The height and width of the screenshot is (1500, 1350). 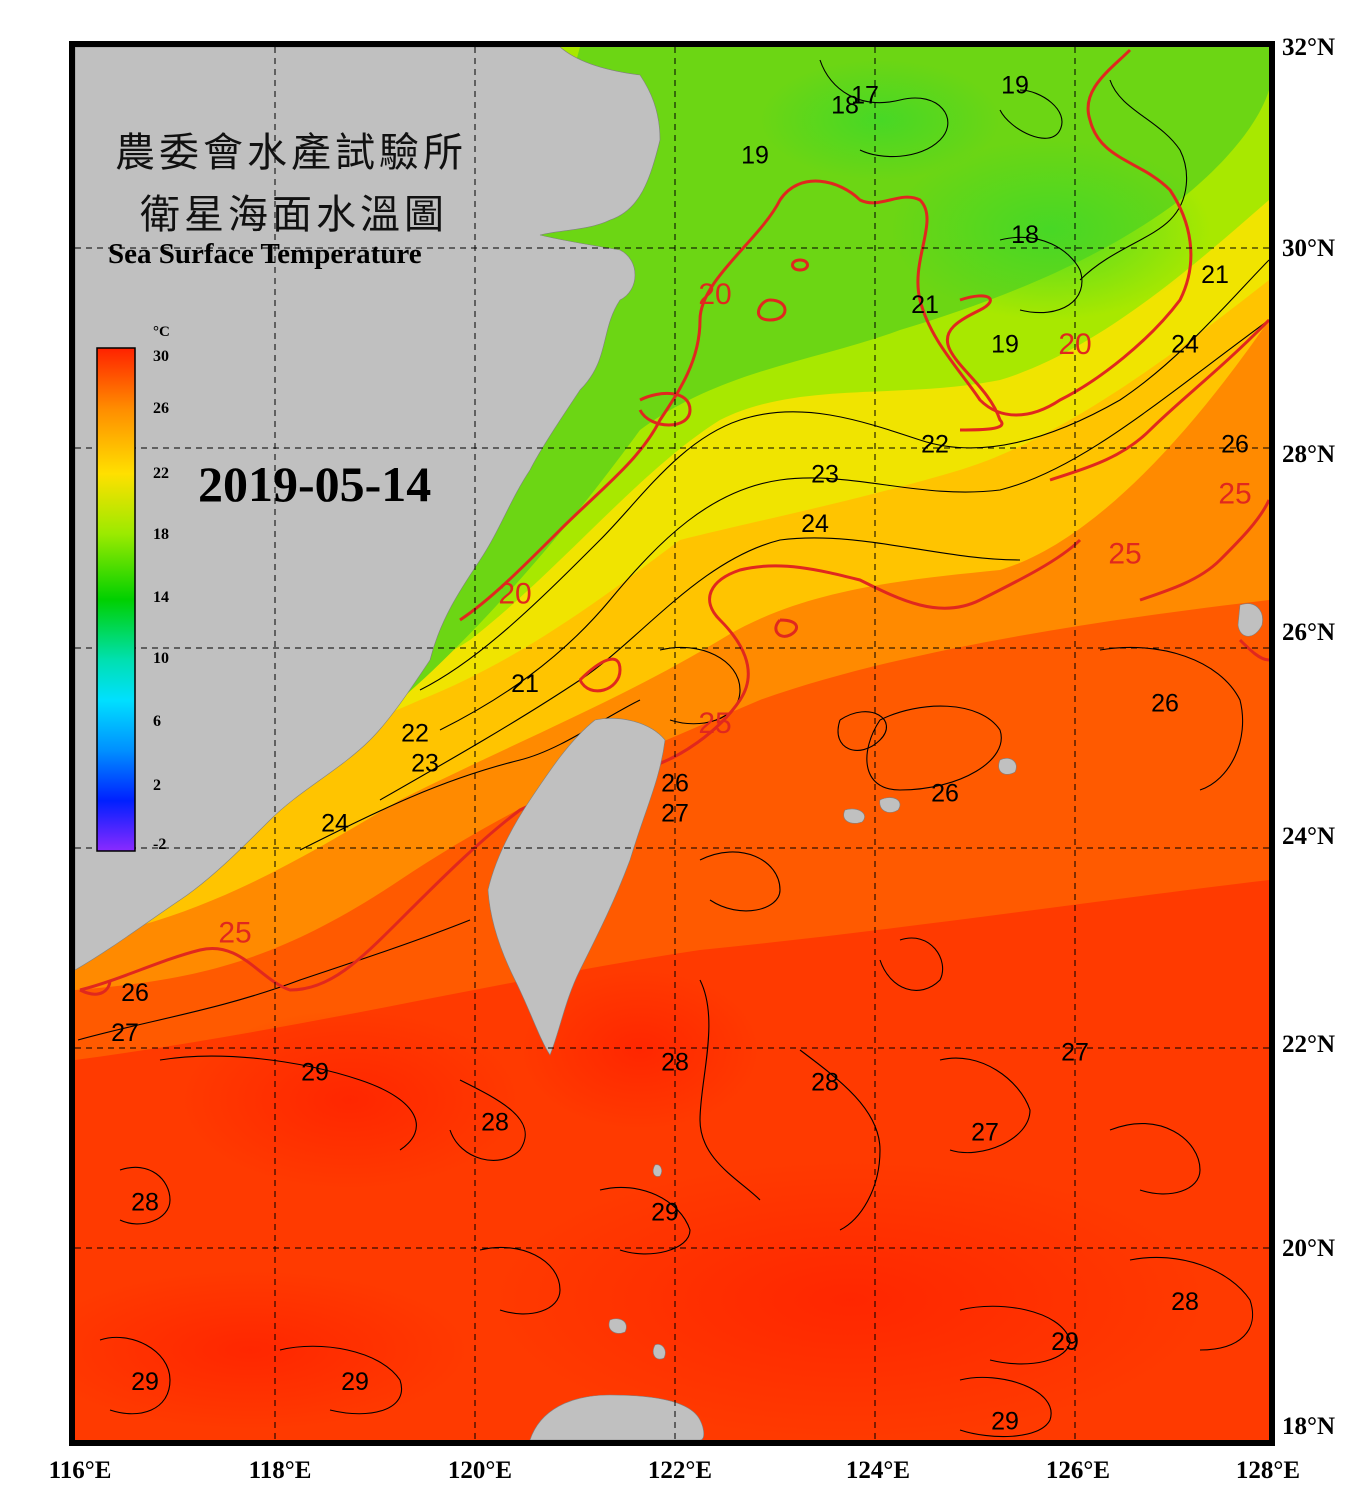 I want to click on y-tick-label: 22°N, so click(x=1308, y=1044).